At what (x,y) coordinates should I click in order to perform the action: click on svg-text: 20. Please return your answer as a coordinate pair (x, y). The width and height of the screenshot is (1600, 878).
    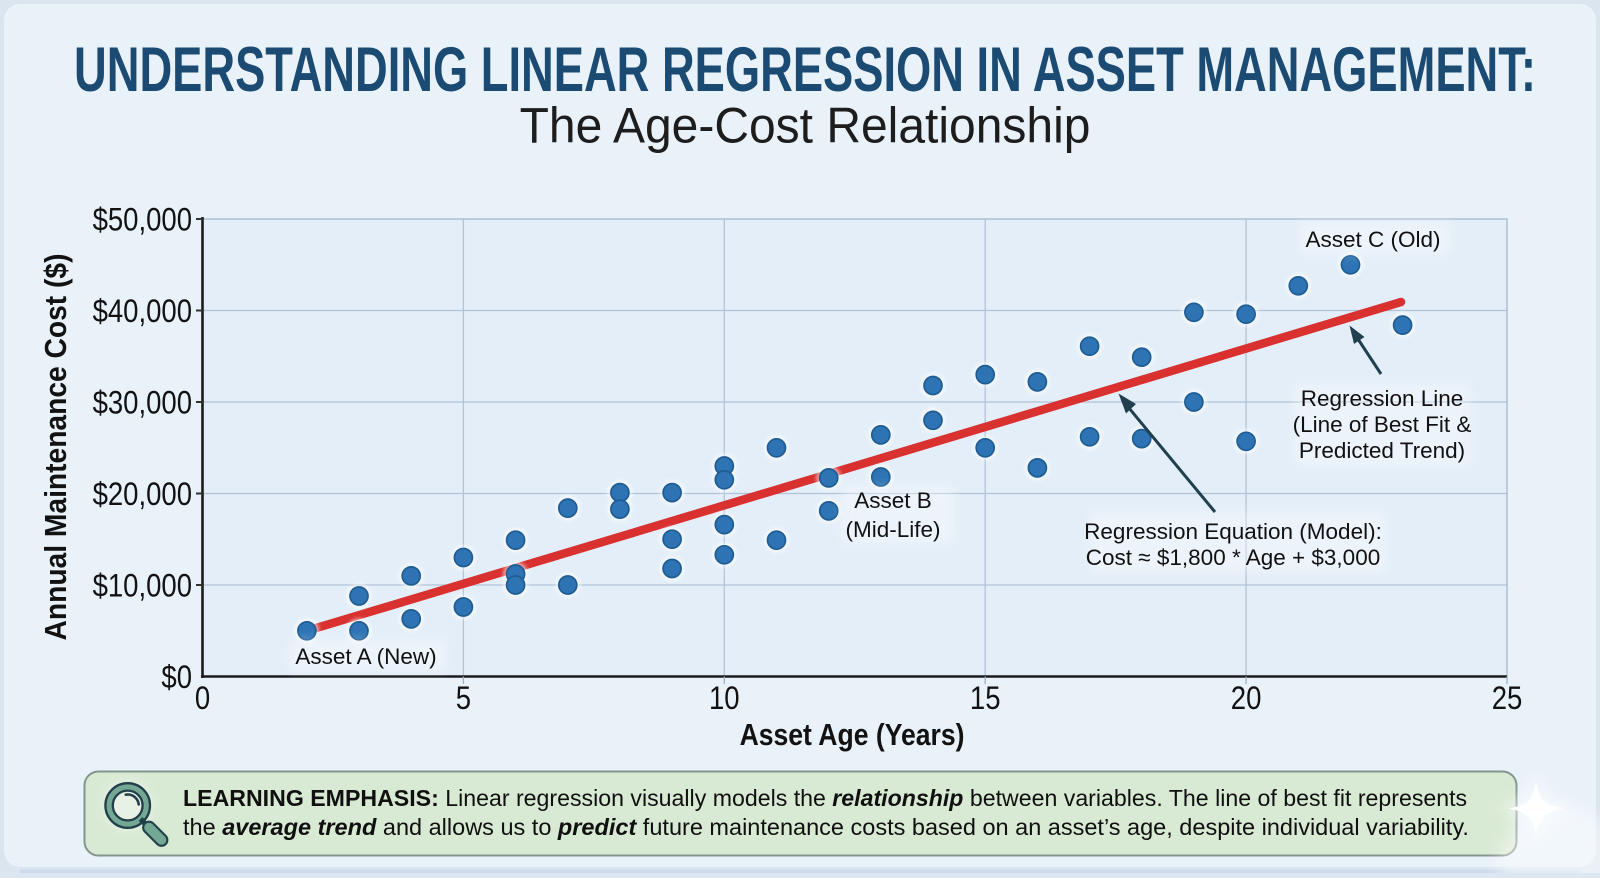
    Looking at the image, I should click on (1246, 698).